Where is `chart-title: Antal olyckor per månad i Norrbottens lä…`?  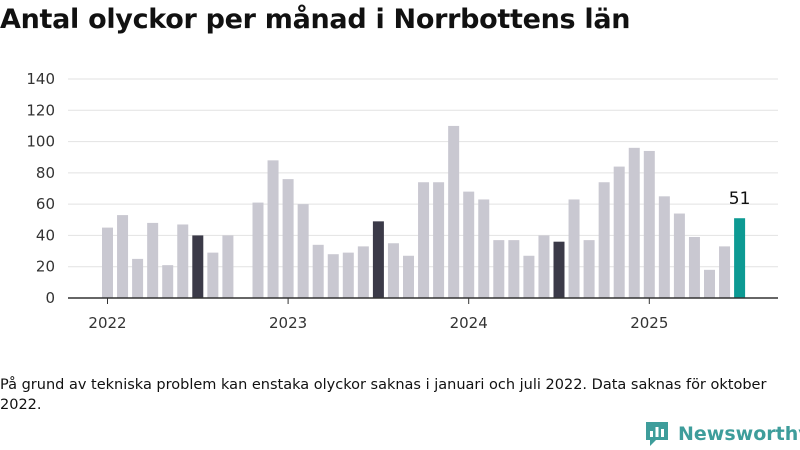 chart-title: Antal olyckor per månad i Norrbottens lä… is located at coordinates (315, 19).